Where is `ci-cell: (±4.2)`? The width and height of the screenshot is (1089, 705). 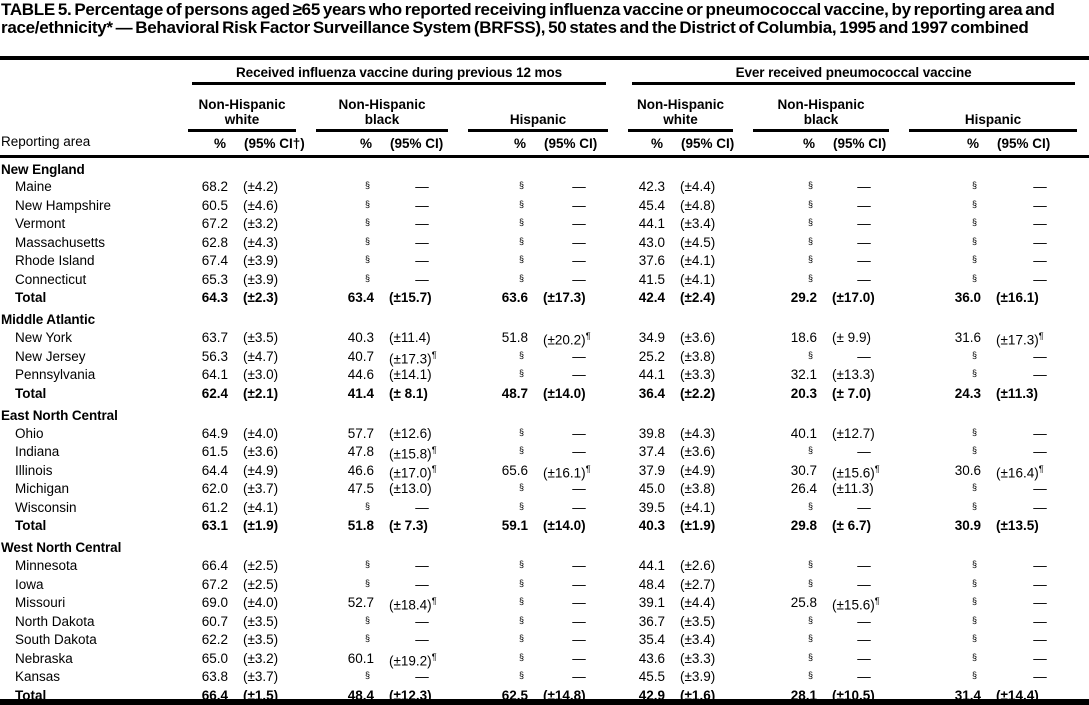 ci-cell: (±4.2) is located at coordinates (261, 187).